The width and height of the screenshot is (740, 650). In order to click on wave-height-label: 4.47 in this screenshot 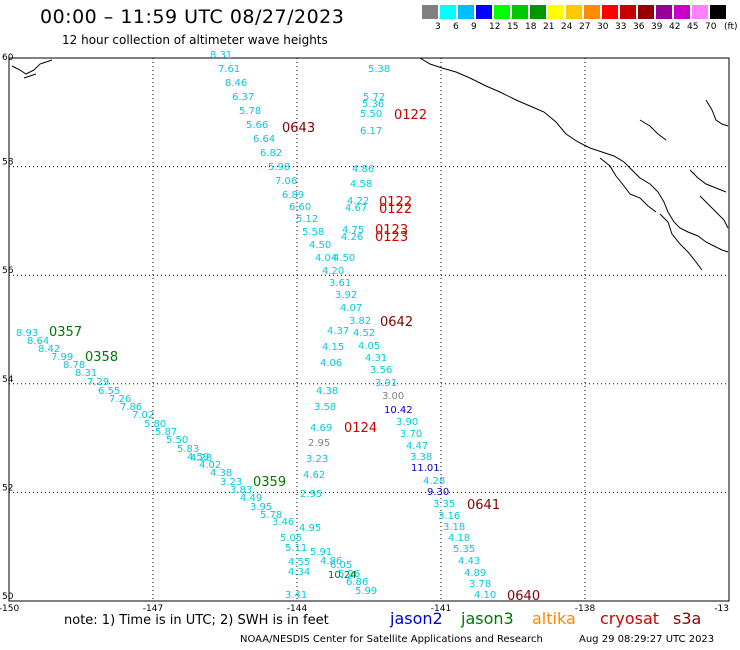, I will do `click(417, 446)`.